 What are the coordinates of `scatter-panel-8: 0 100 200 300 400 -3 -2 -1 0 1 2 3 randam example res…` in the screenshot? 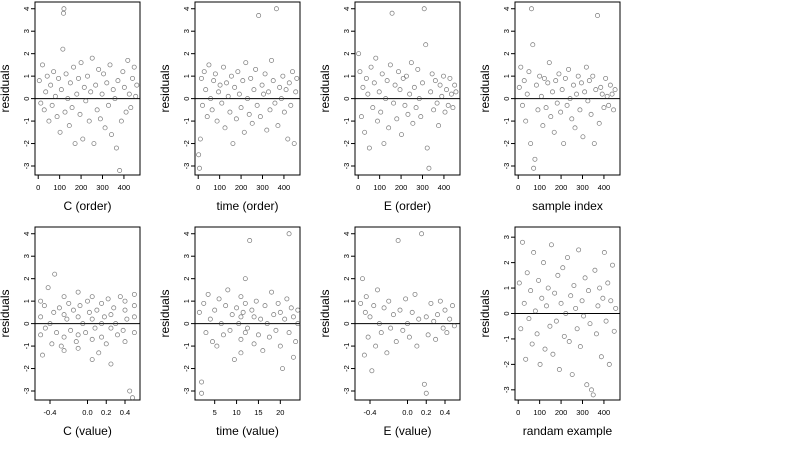 It's located at (549, 332).